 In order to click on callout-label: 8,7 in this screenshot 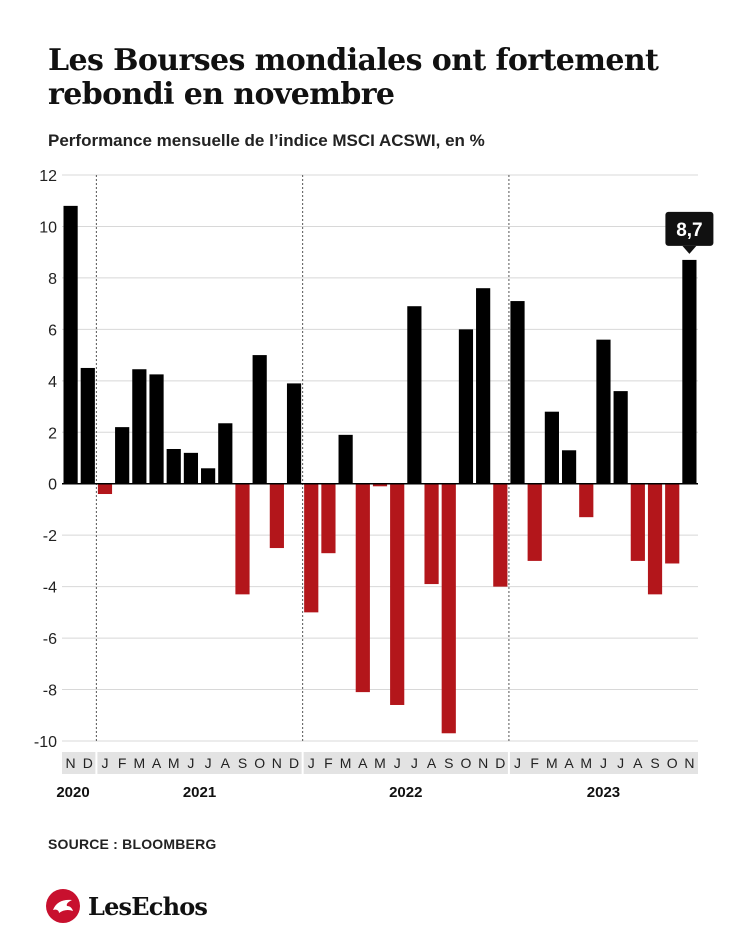, I will do `click(689, 230)`.